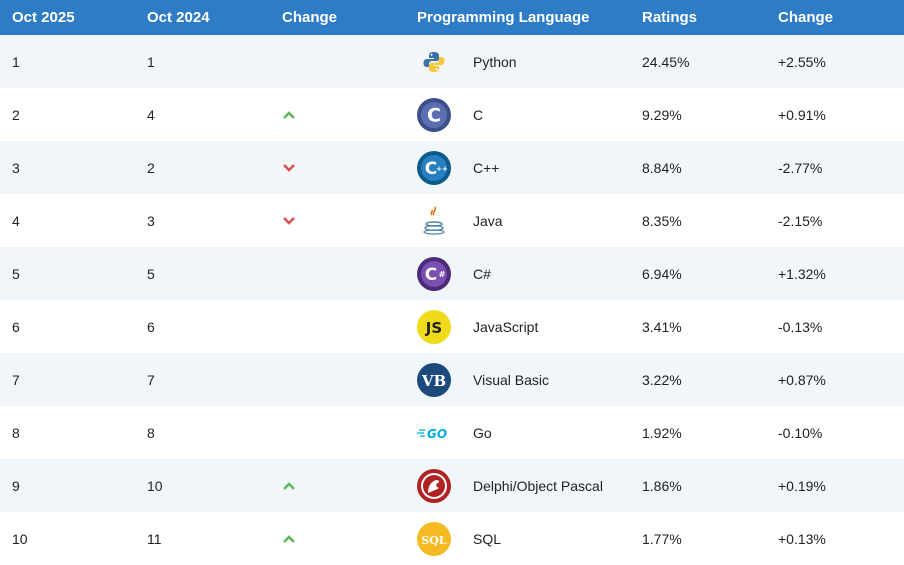  Describe the element at coordinates (155, 485) in the screenshot. I see `rank-prev: 10` at that location.